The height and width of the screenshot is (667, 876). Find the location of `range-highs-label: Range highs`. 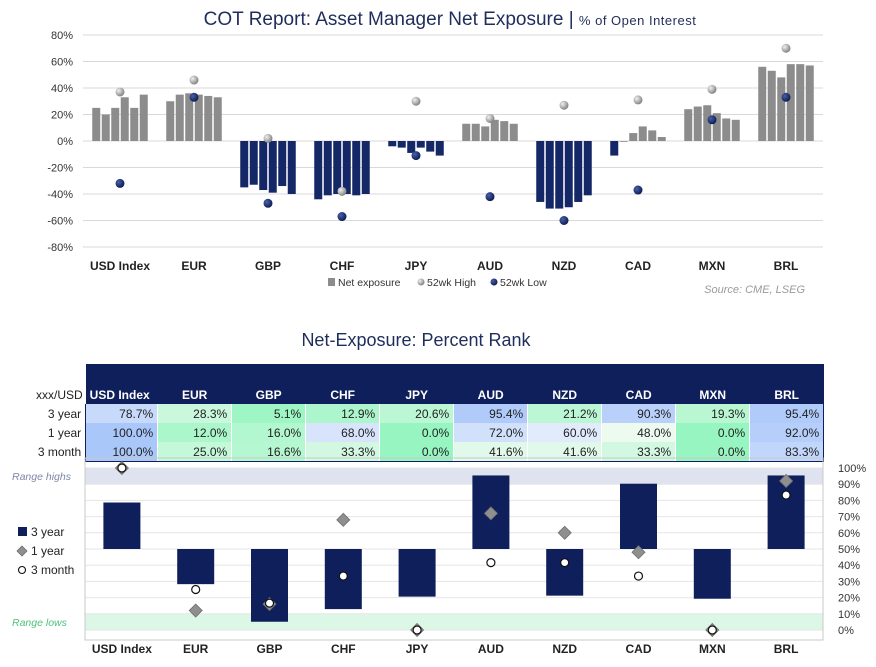

range-highs-label: Range highs is located at coordinates (42, 477).